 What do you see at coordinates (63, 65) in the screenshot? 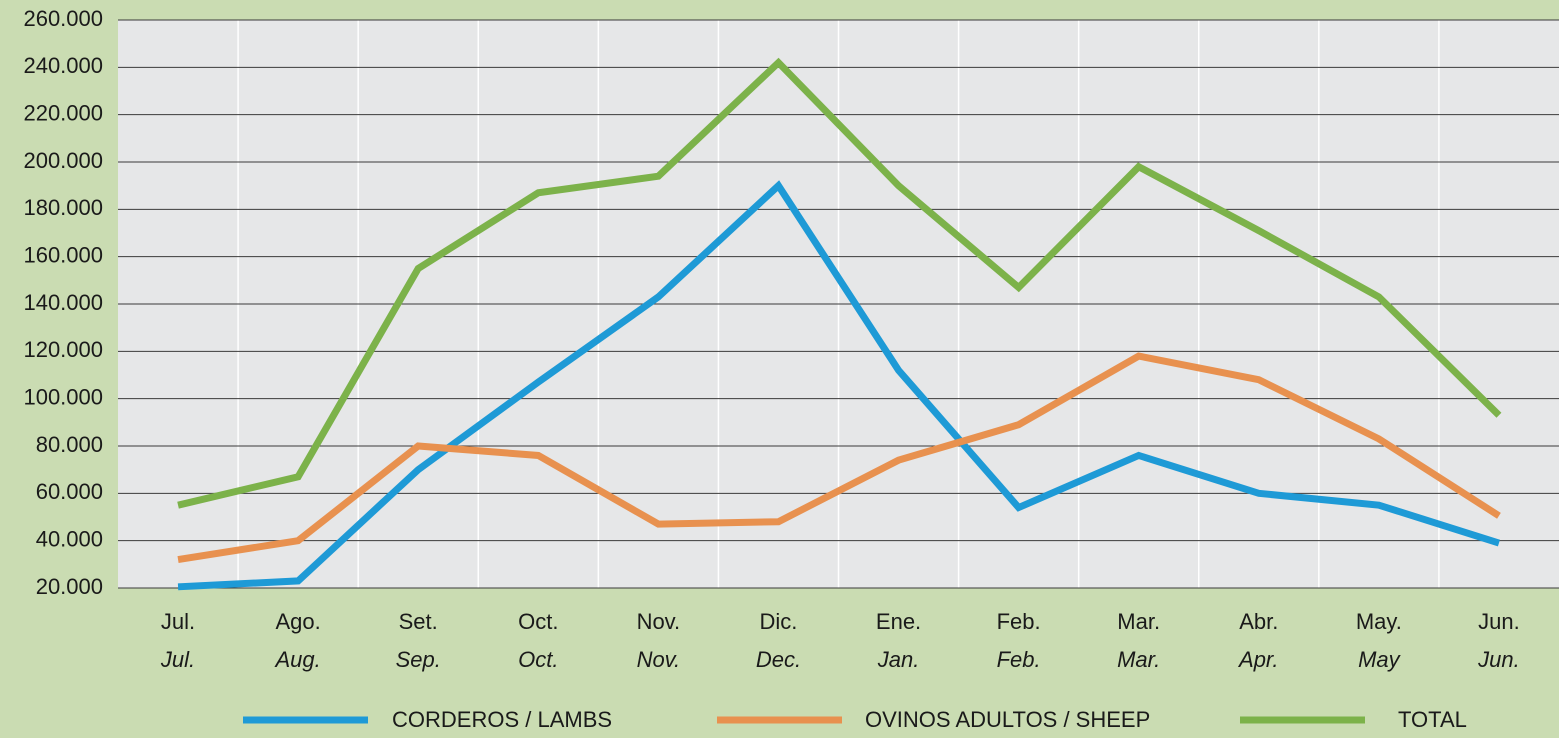
I see `y-tick-label: 240.000` at bounding box center [63, 65].